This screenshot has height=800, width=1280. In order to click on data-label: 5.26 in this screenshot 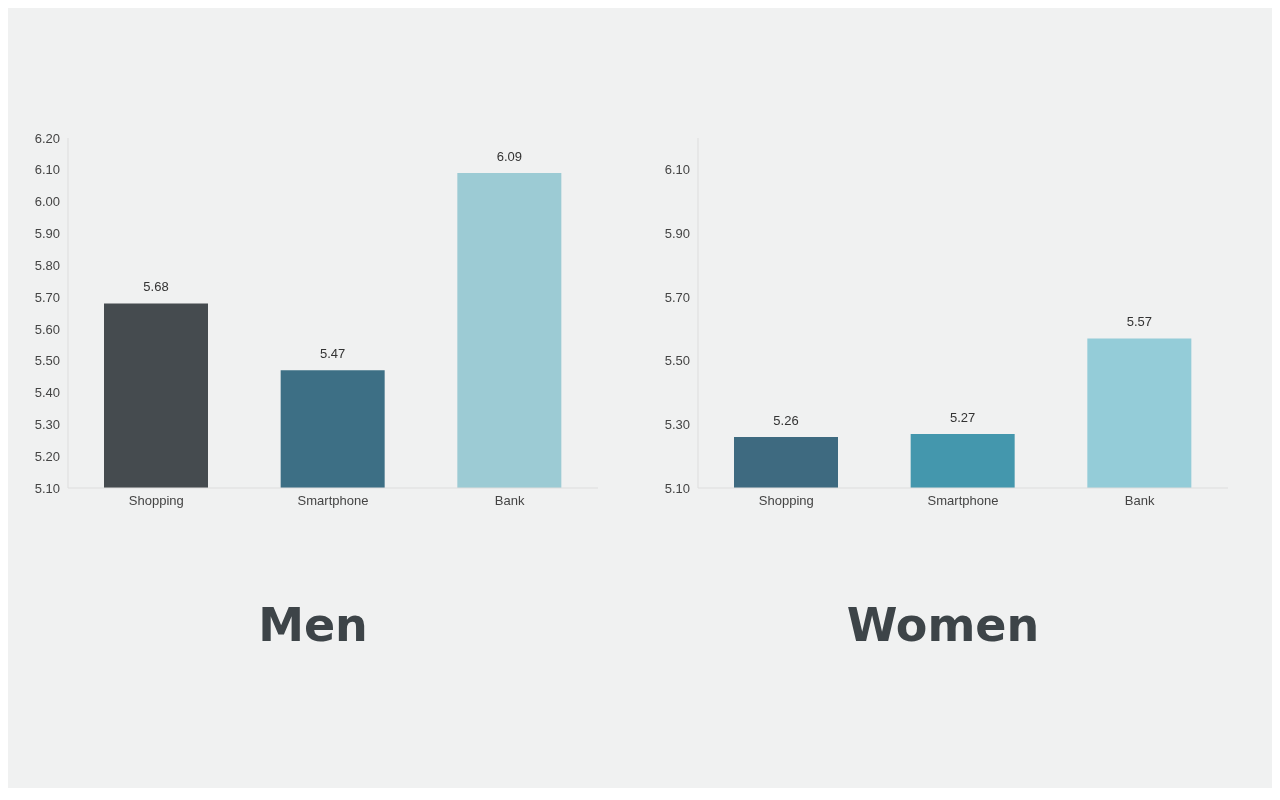, I will do `click(786, 421)`.